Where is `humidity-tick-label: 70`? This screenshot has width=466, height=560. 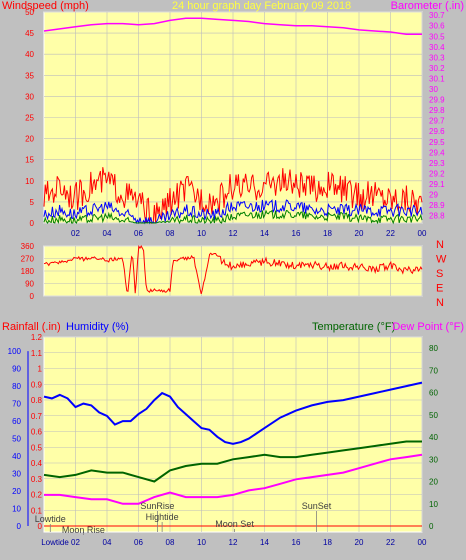 humidity-tick-label: 70 is located at coordinates (16, 404).